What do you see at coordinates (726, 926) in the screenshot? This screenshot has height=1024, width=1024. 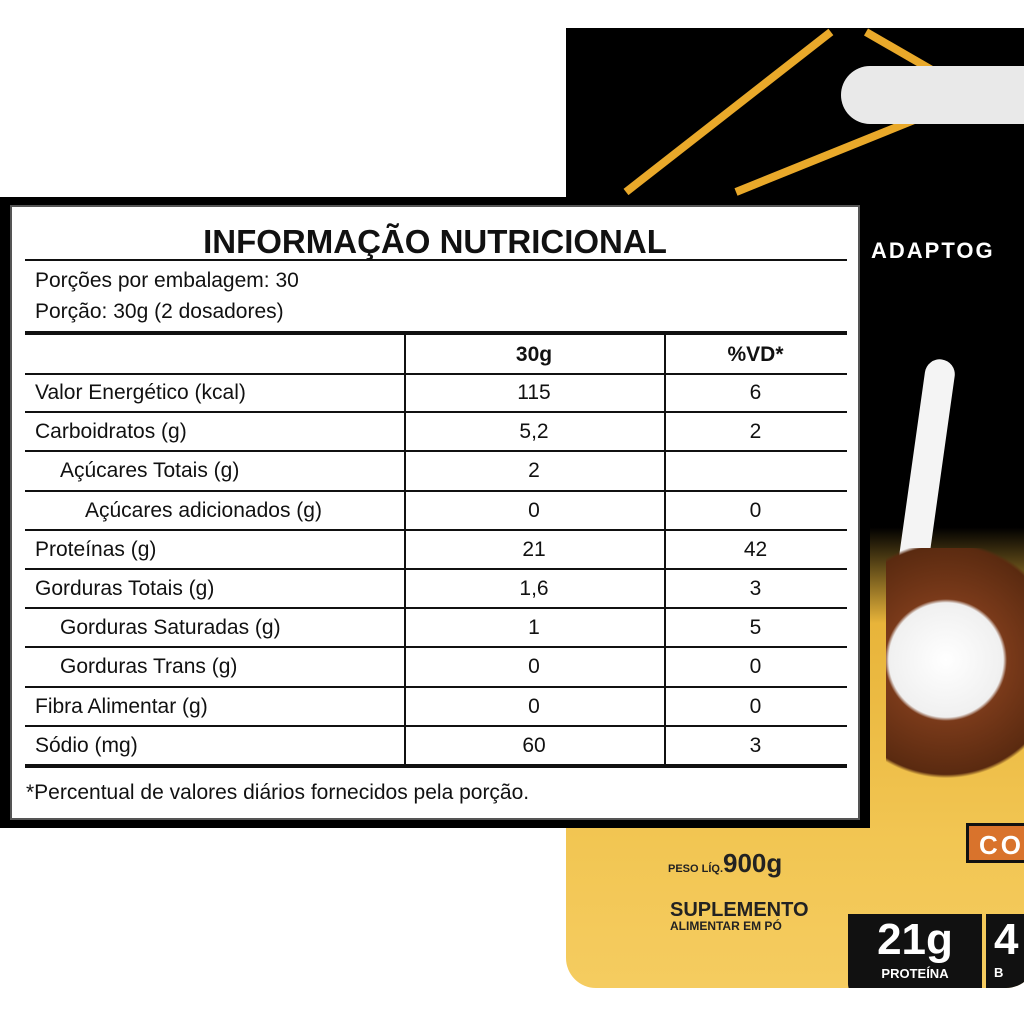 I see `product-type-line2: ALIMENTAR EM PÓ` at bounding box center [726, 926].